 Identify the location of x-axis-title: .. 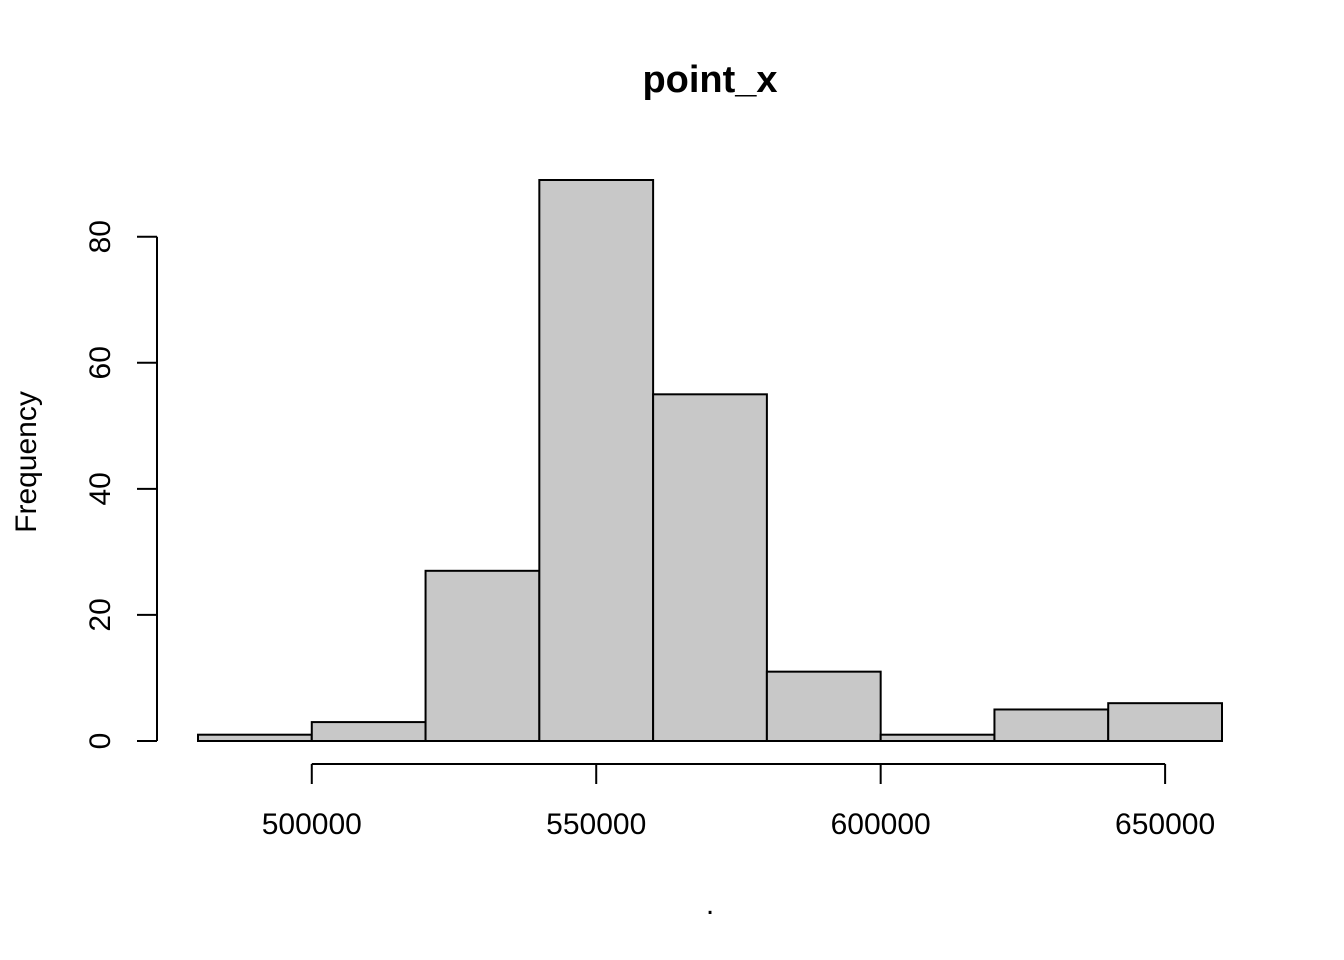
(710, 904).